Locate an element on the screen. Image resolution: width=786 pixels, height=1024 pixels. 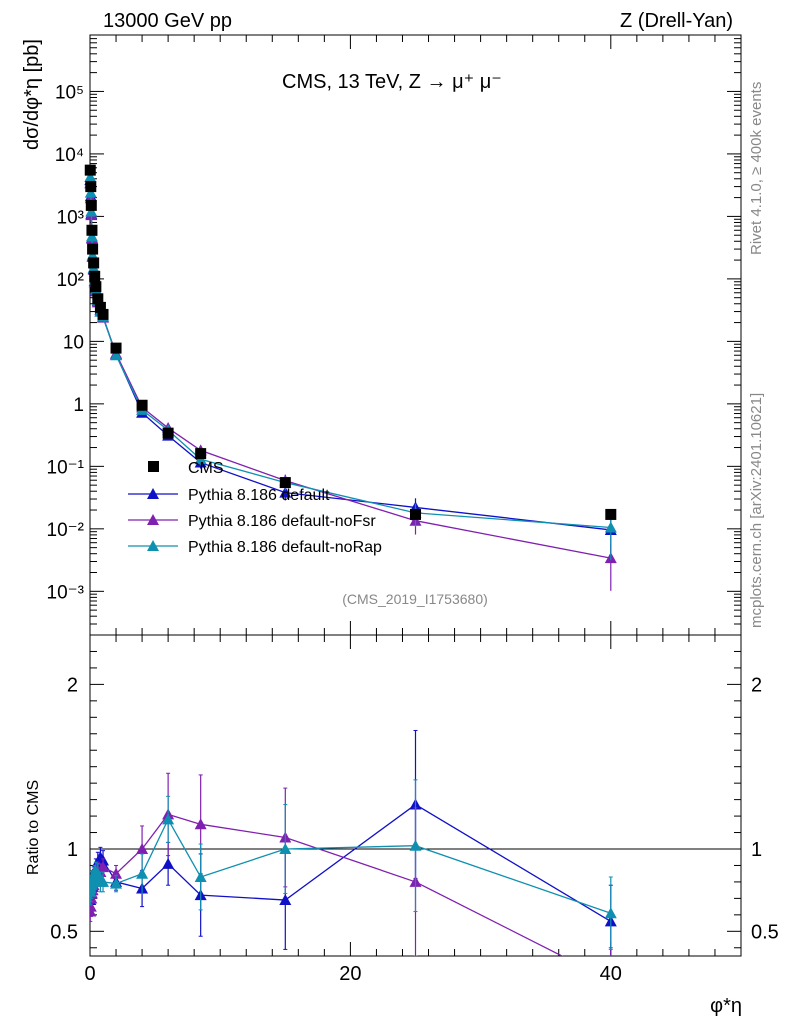
ratio-data is located at coordinates (353, 842).